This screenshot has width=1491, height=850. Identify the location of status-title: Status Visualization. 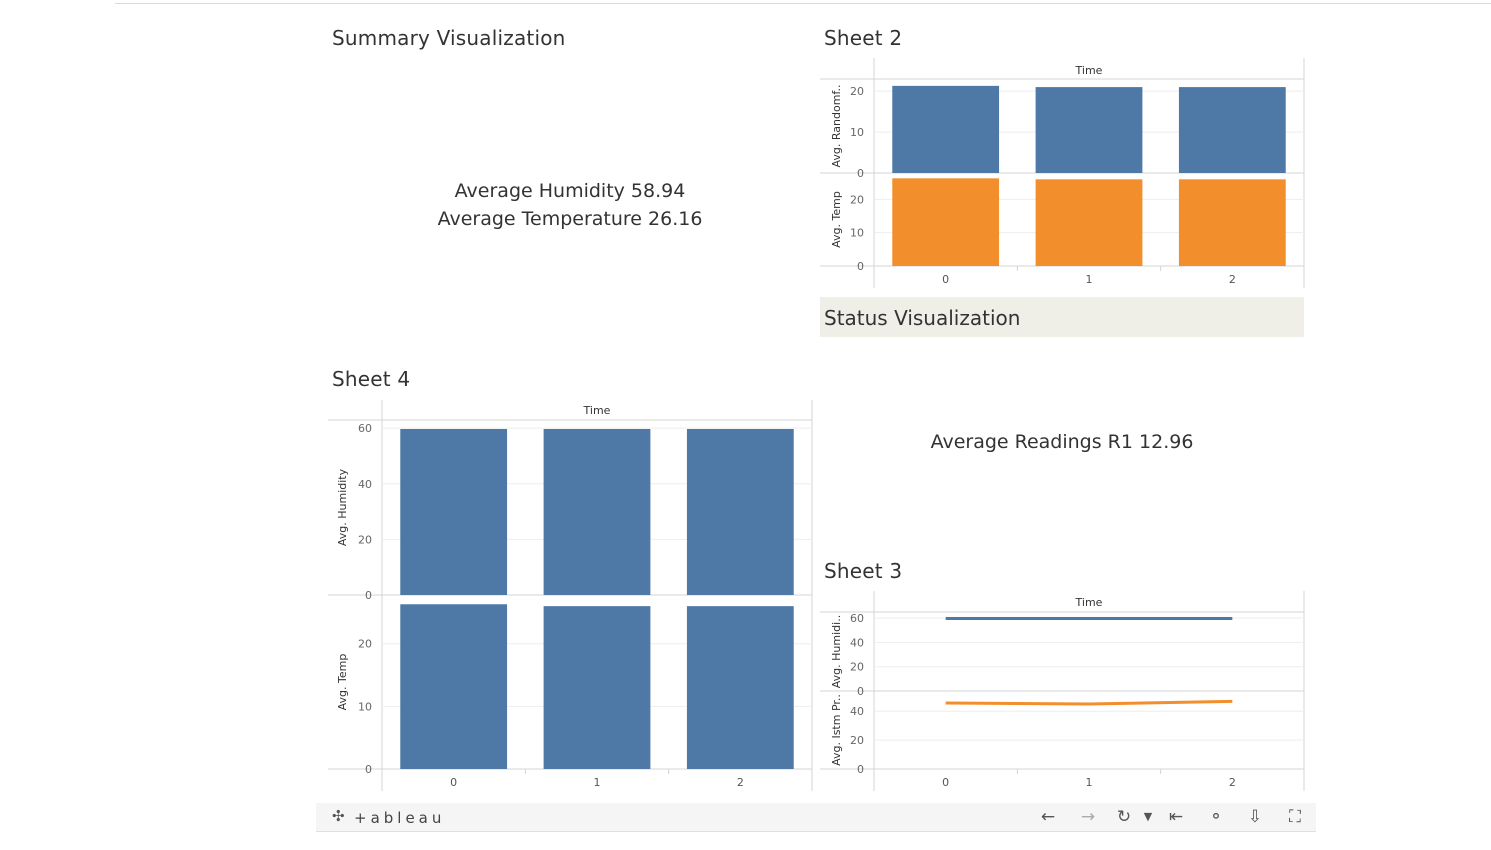
(922, 318).